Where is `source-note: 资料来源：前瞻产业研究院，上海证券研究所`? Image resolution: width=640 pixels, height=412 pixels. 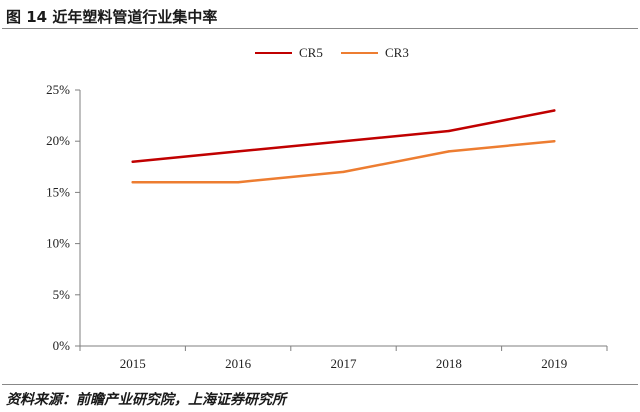 source-note: 资料来源：前瞻产业研究院，上海证券研究所 is located at coordinates (146, 400).